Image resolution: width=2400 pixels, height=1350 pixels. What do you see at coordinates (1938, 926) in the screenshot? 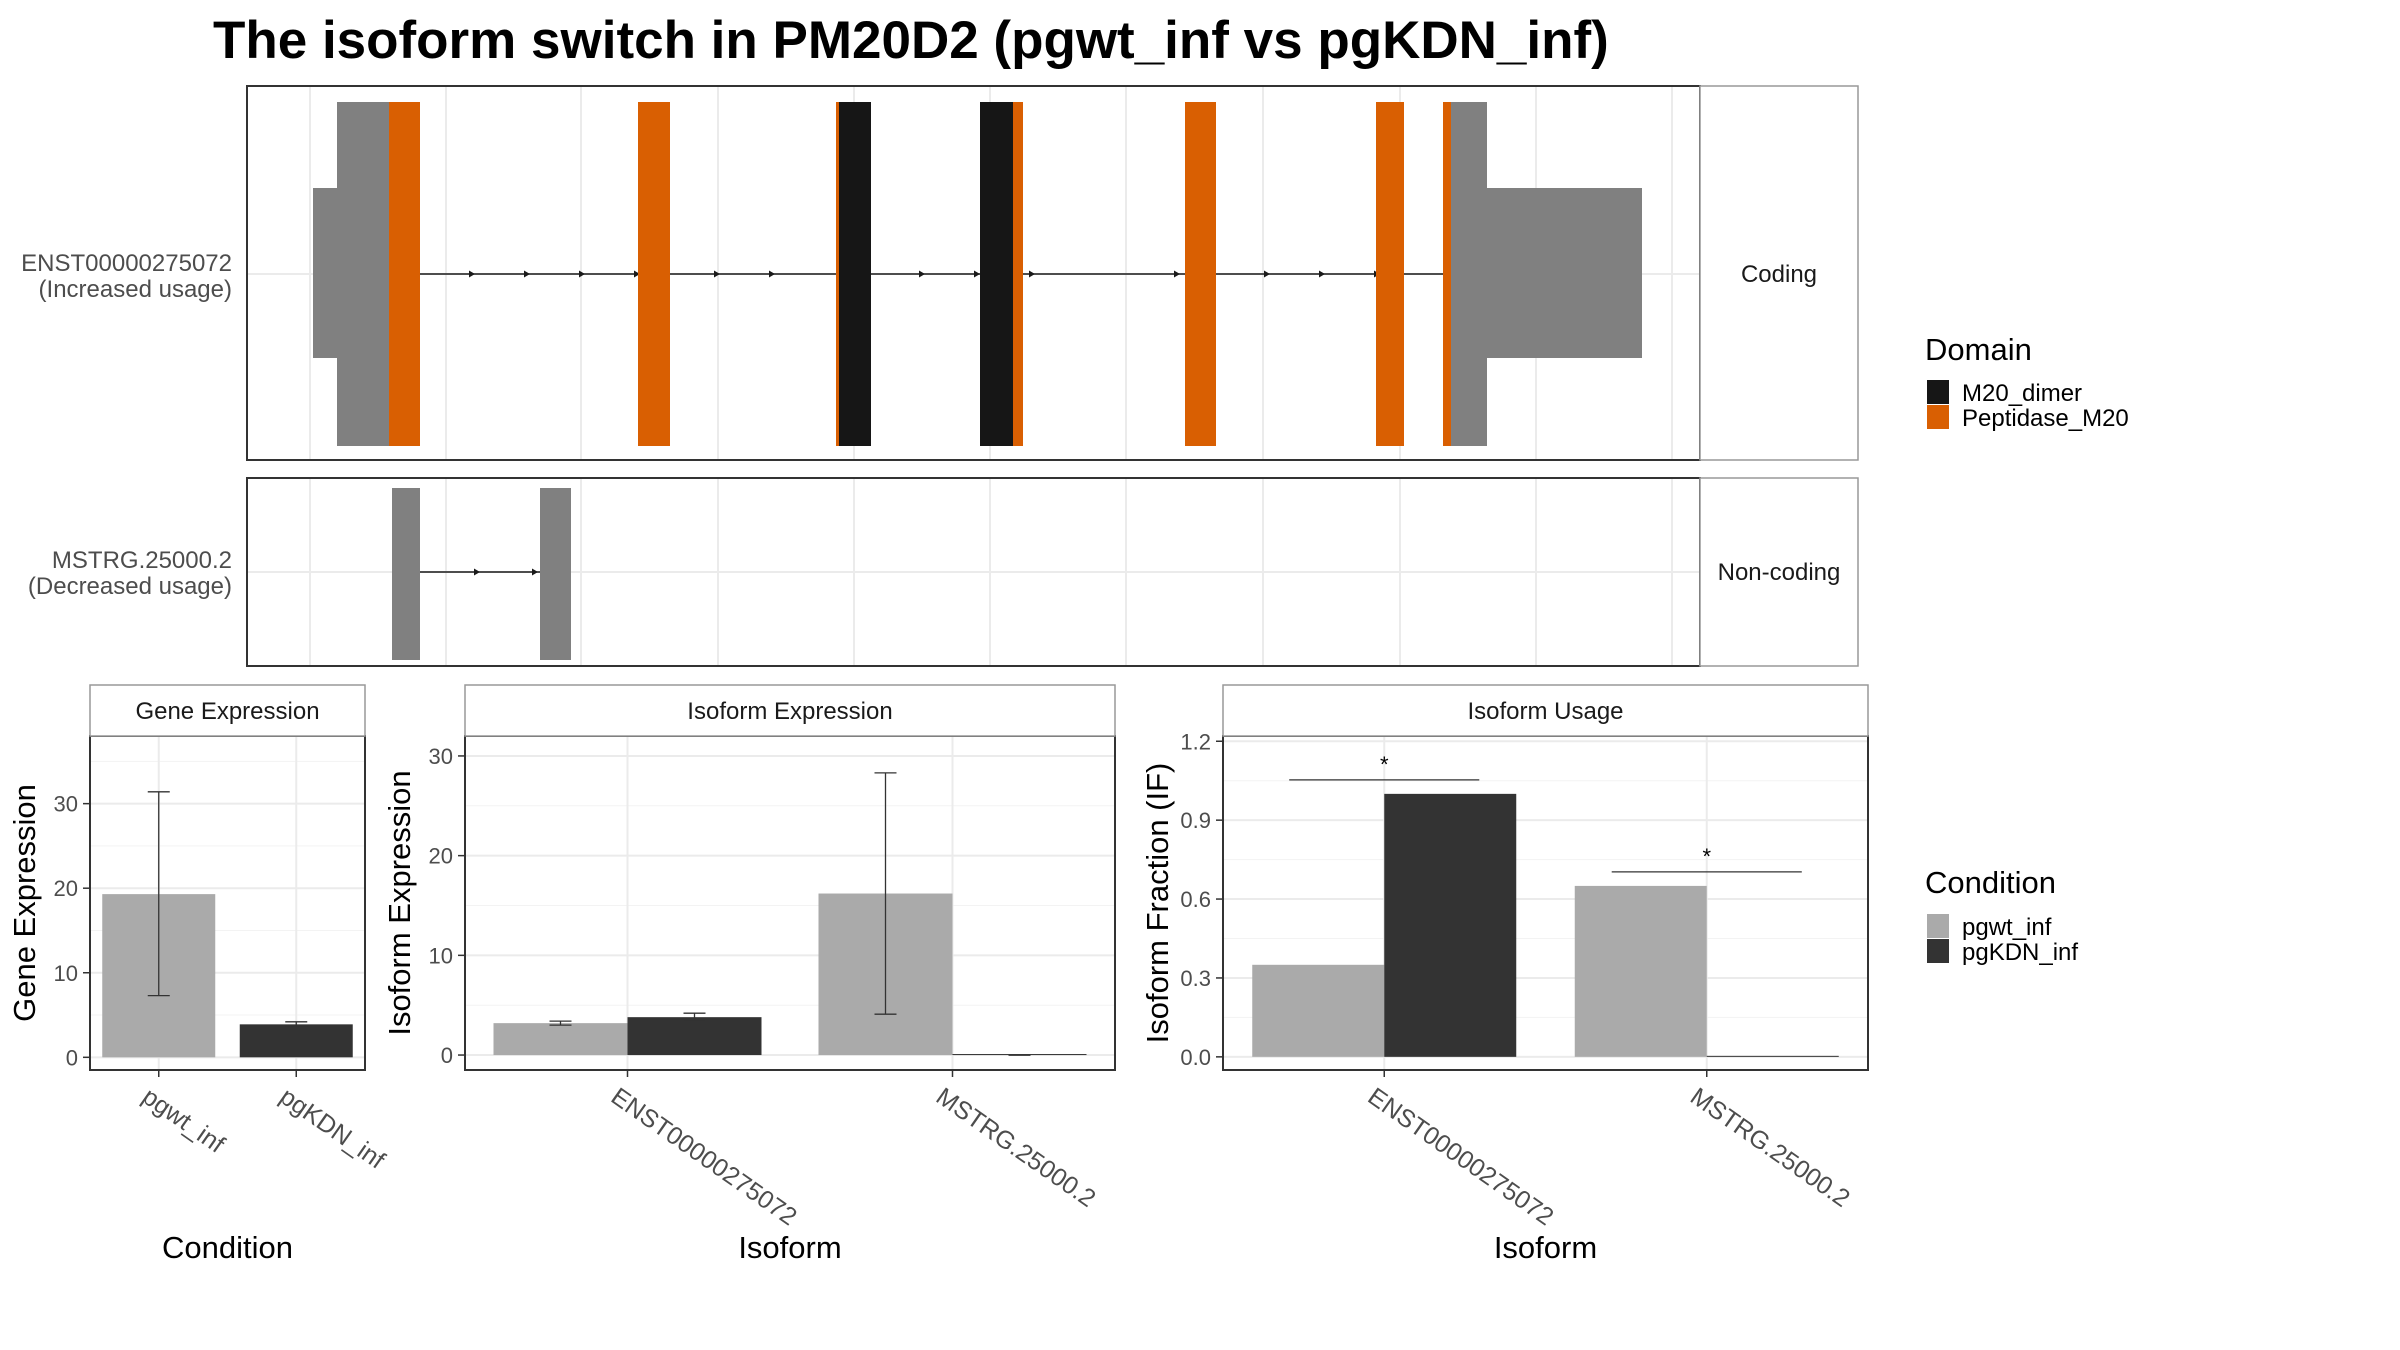
I see `legend-key-pgwt-inf` at bounding box center [1938, 926].